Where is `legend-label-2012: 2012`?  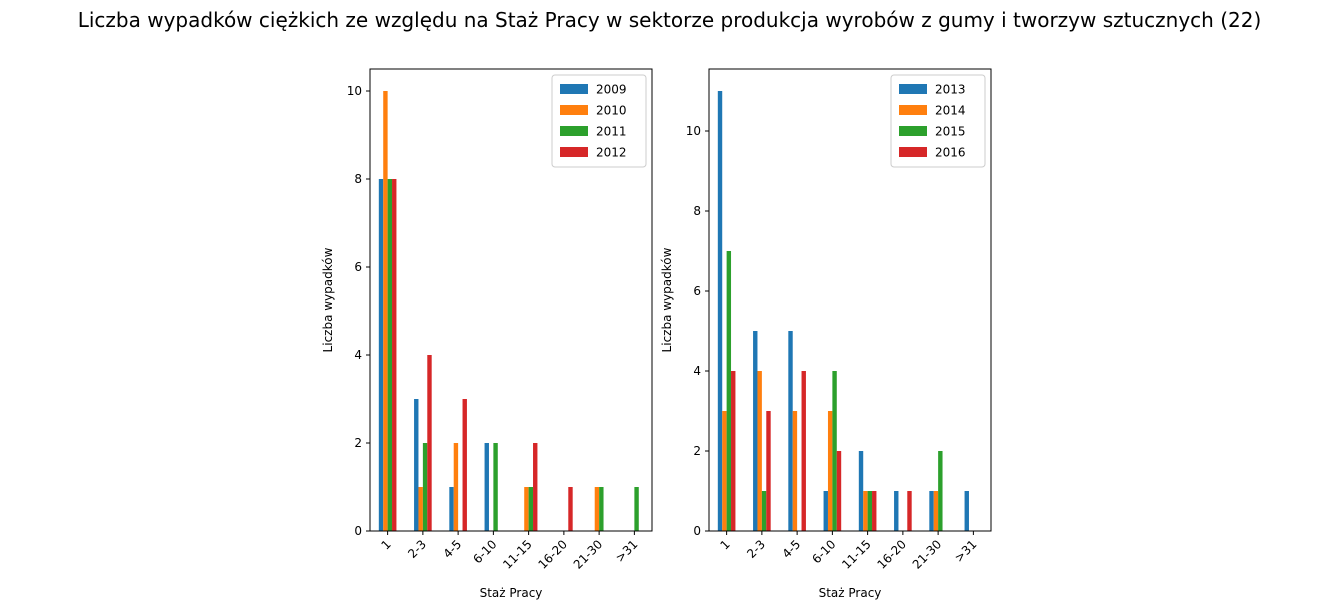
legend-label-2012: 2012 is located at coordinates (611, 153).